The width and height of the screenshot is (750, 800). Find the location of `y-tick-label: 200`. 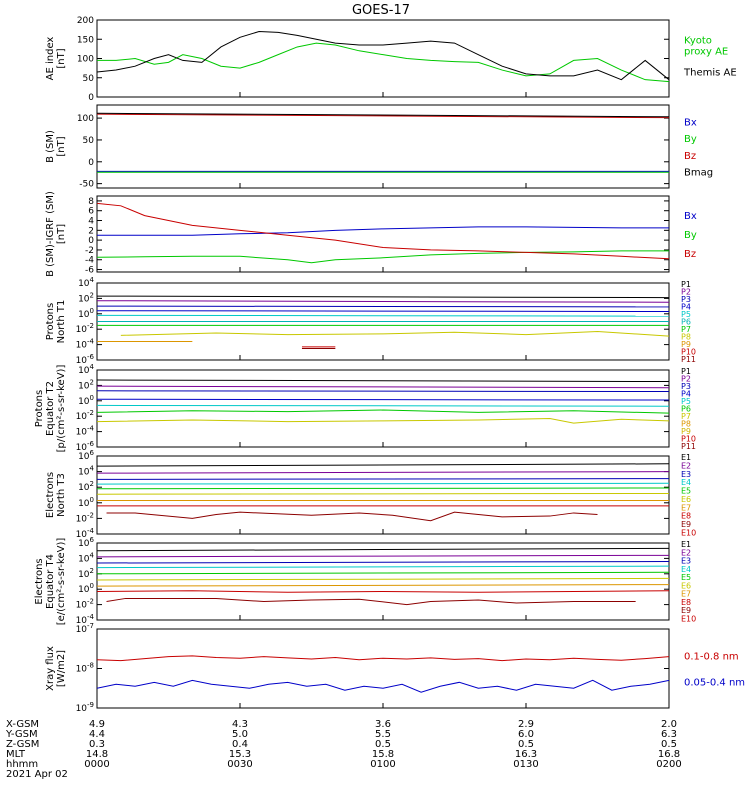

y-tick-label: 200 is located at coordinates (85, 21).